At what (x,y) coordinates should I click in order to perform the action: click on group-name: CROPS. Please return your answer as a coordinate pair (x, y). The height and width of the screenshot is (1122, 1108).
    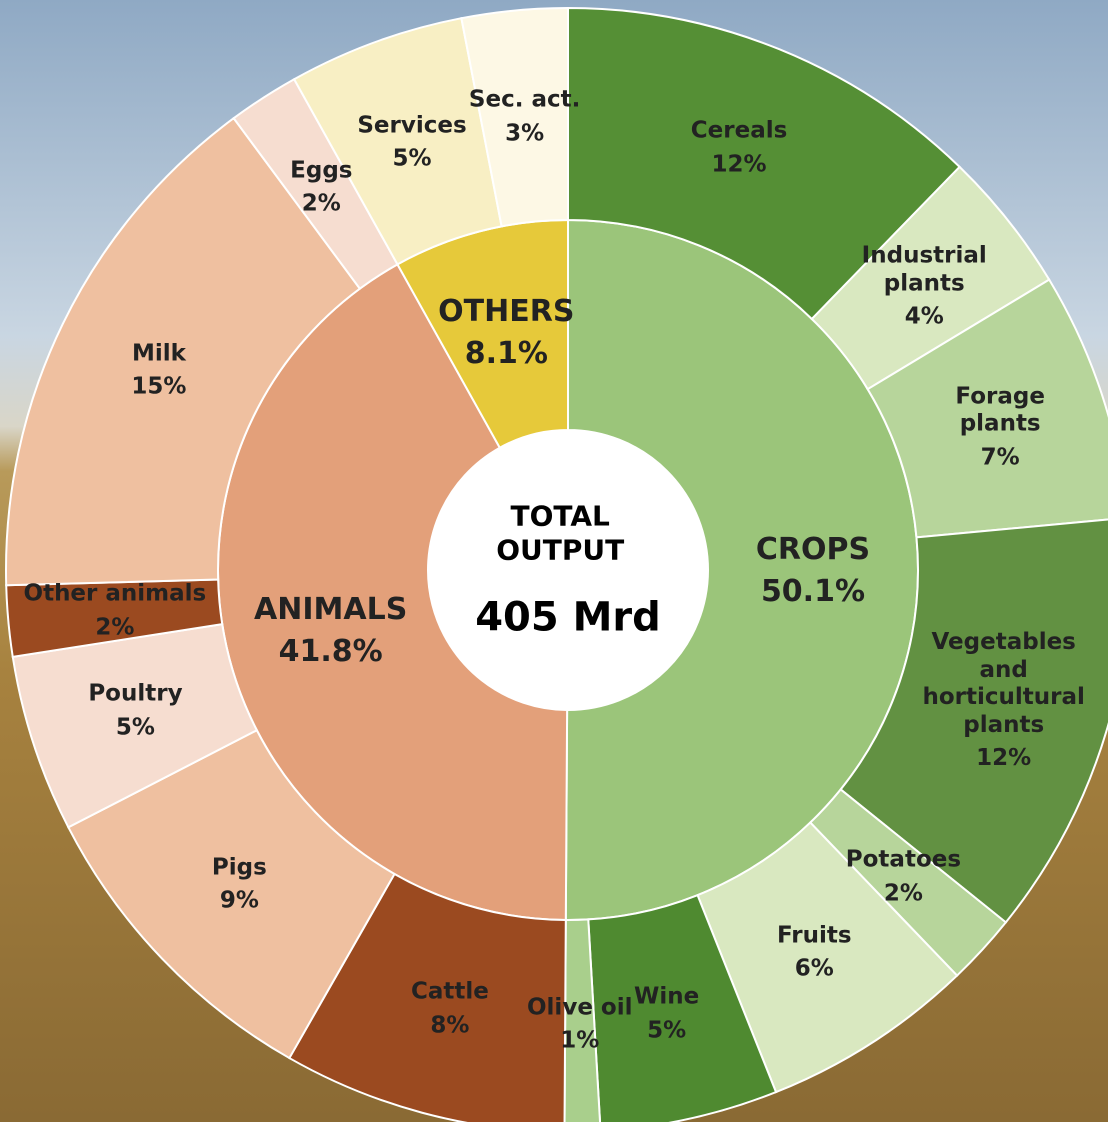
    Looking at the image, I should click on (813, 549).